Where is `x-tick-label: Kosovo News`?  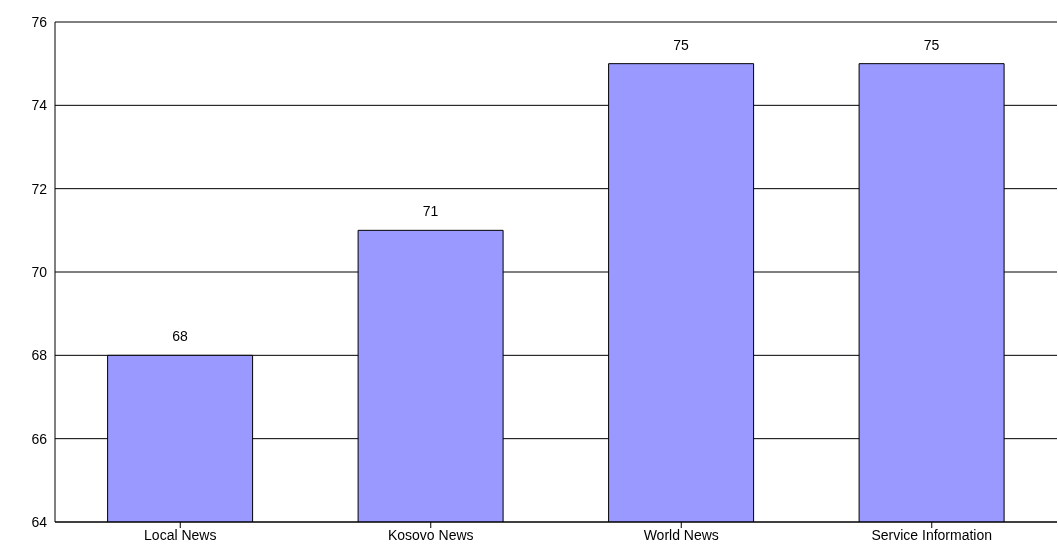
x-tick-label: Kosovo News is located at coordinates (430, 534).